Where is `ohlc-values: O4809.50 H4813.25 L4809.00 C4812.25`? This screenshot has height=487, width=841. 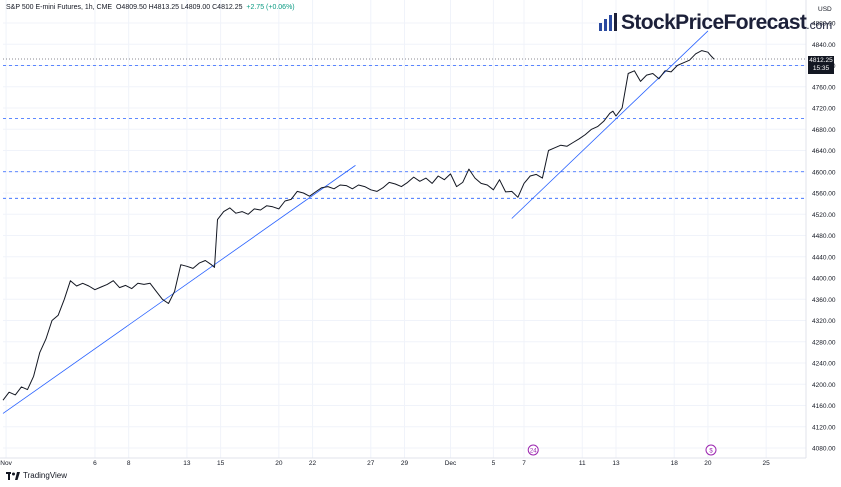
ohlc-values: O4809.50 H4813.25 L4809.00 C4812.25 is located at coordinates (179, 7).